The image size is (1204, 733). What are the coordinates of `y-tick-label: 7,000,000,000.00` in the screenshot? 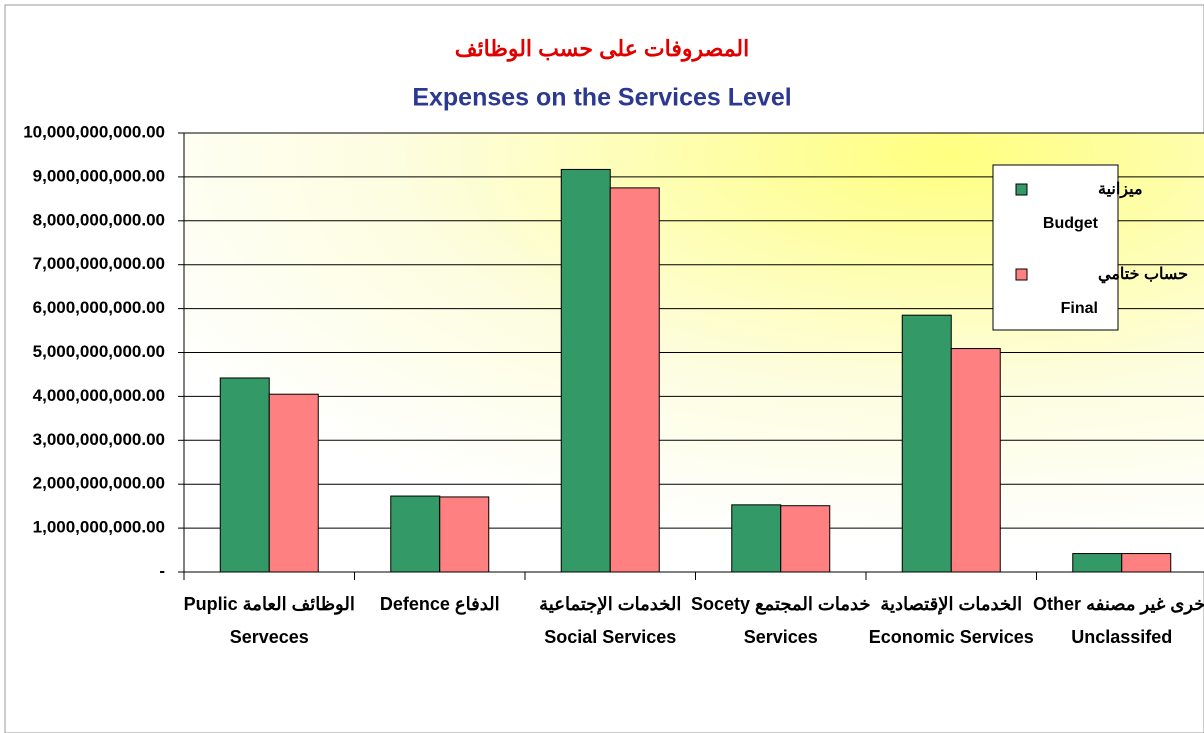 It's located at (99, 263).